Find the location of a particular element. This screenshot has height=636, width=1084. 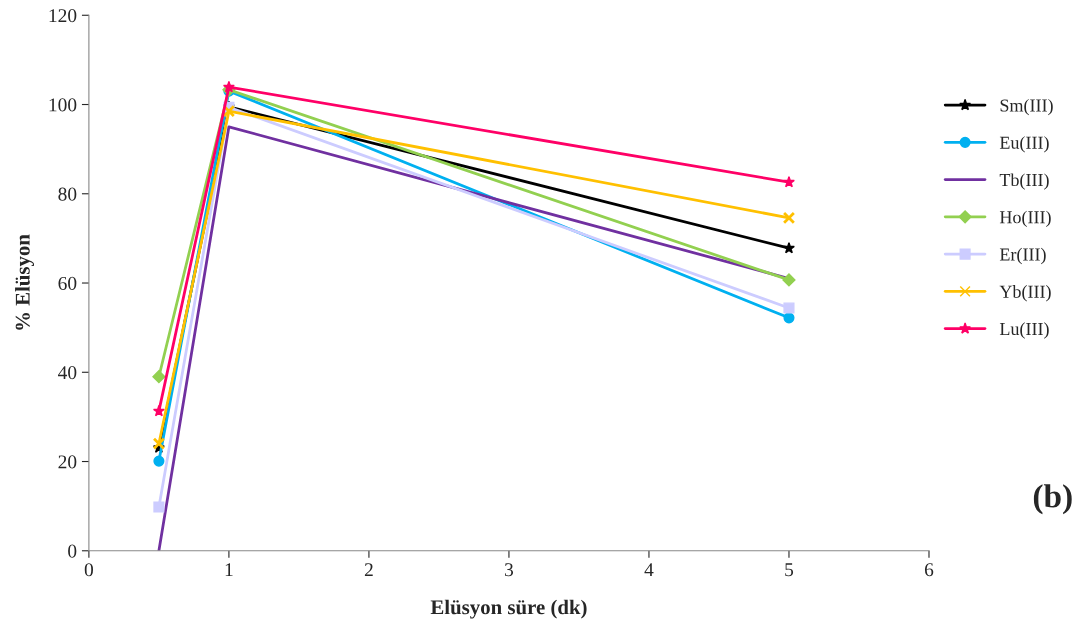

y-tick-label: 0 is located at coordinates (72, 551).